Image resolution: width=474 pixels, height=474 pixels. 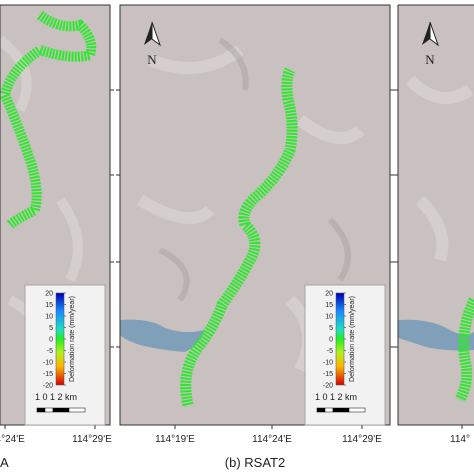 I want to click on map-panel-c, so click(x=436, y=215).